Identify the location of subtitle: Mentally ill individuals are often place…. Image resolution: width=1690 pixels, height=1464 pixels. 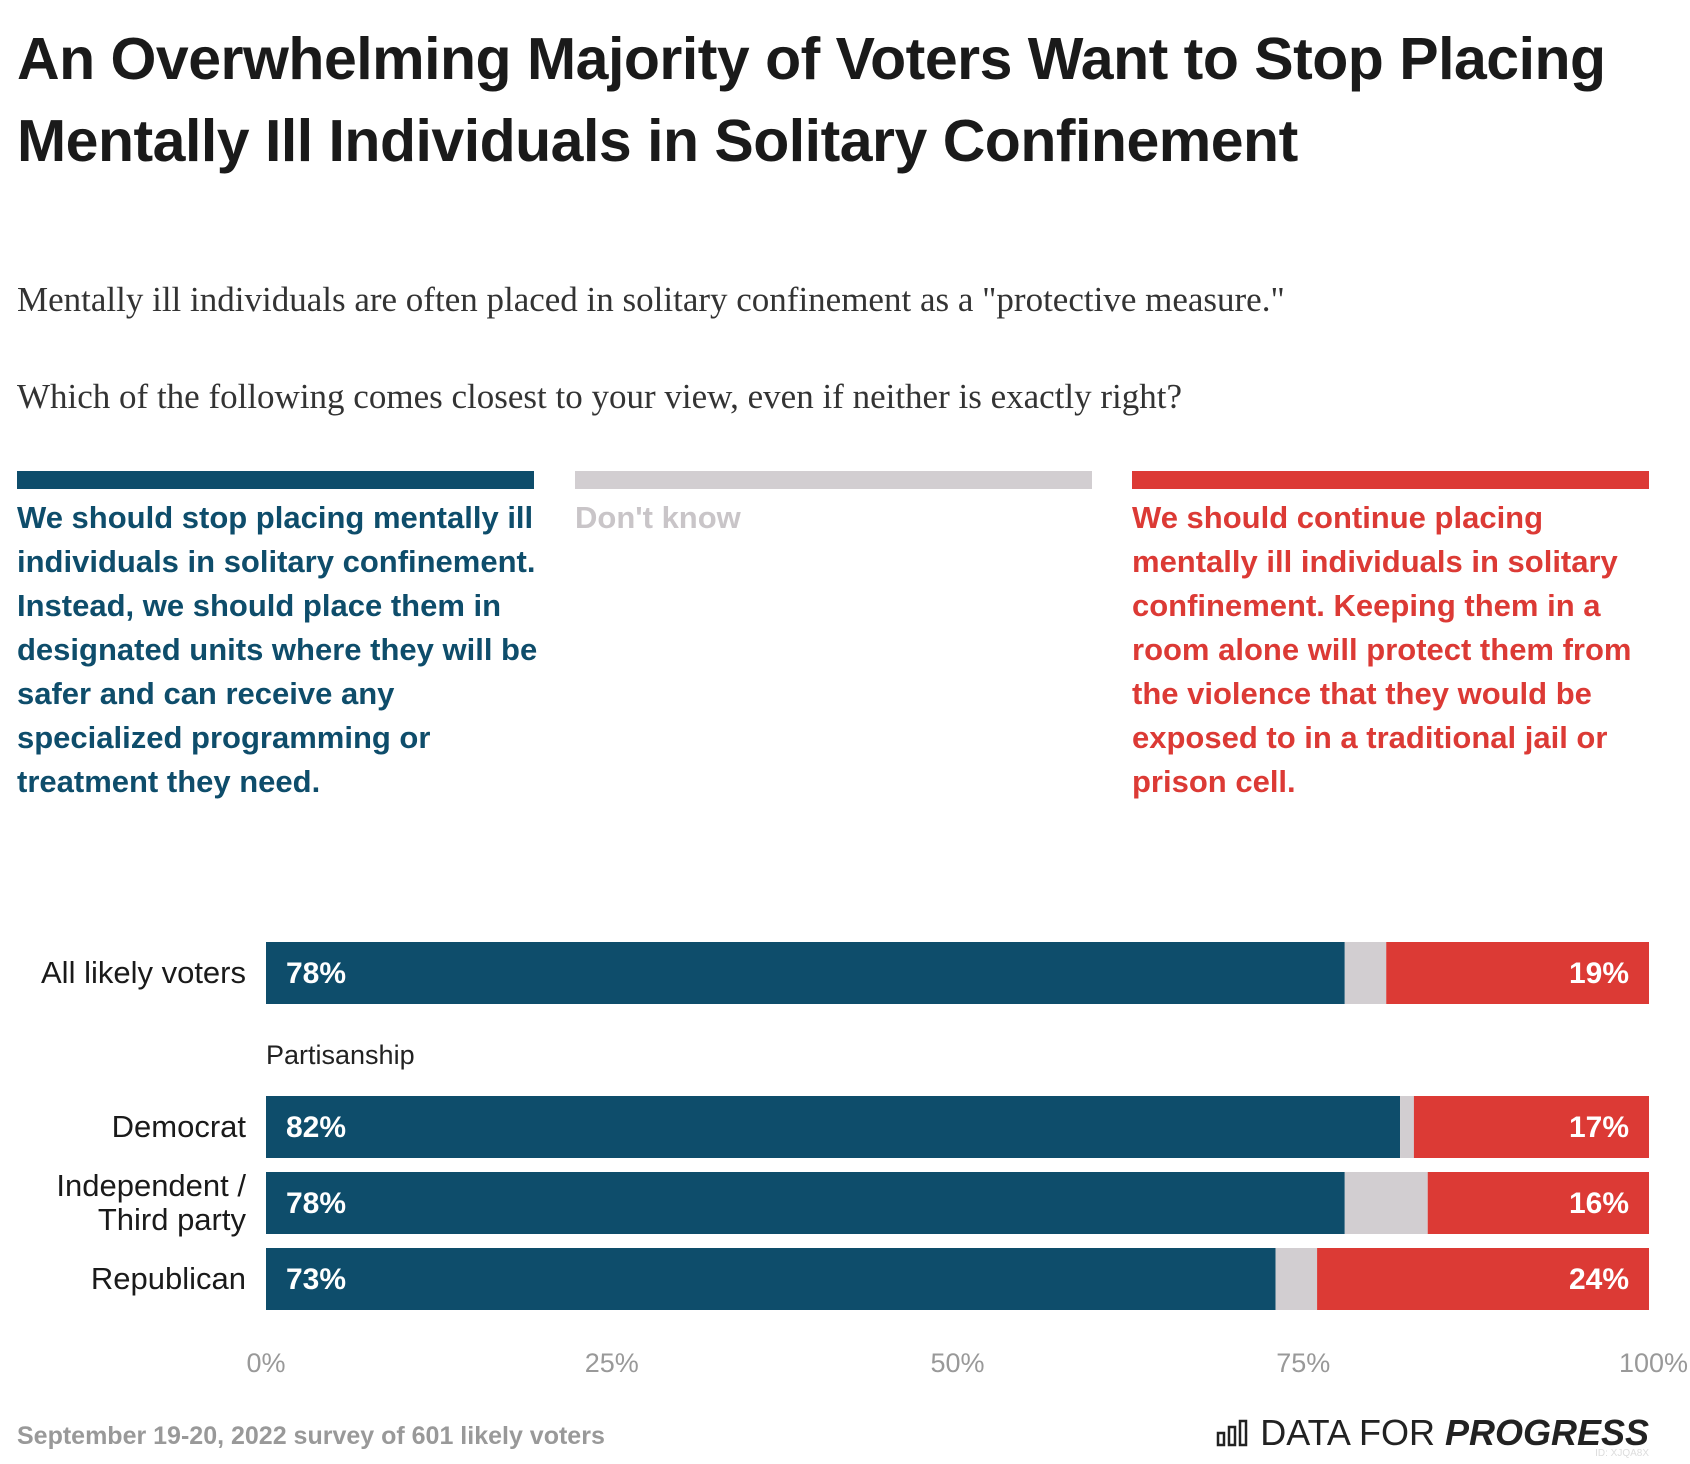
(651, 299).